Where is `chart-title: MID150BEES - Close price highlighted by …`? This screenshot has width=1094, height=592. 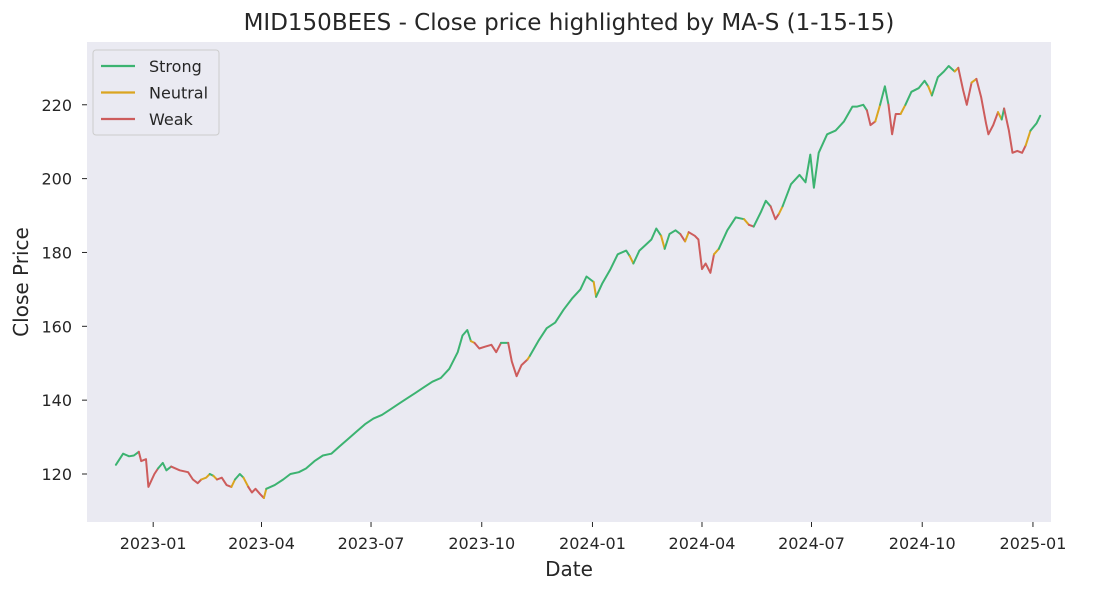
chart-title: MID150BEES - Close price highlighted by … is located at coordinates (569, 23).